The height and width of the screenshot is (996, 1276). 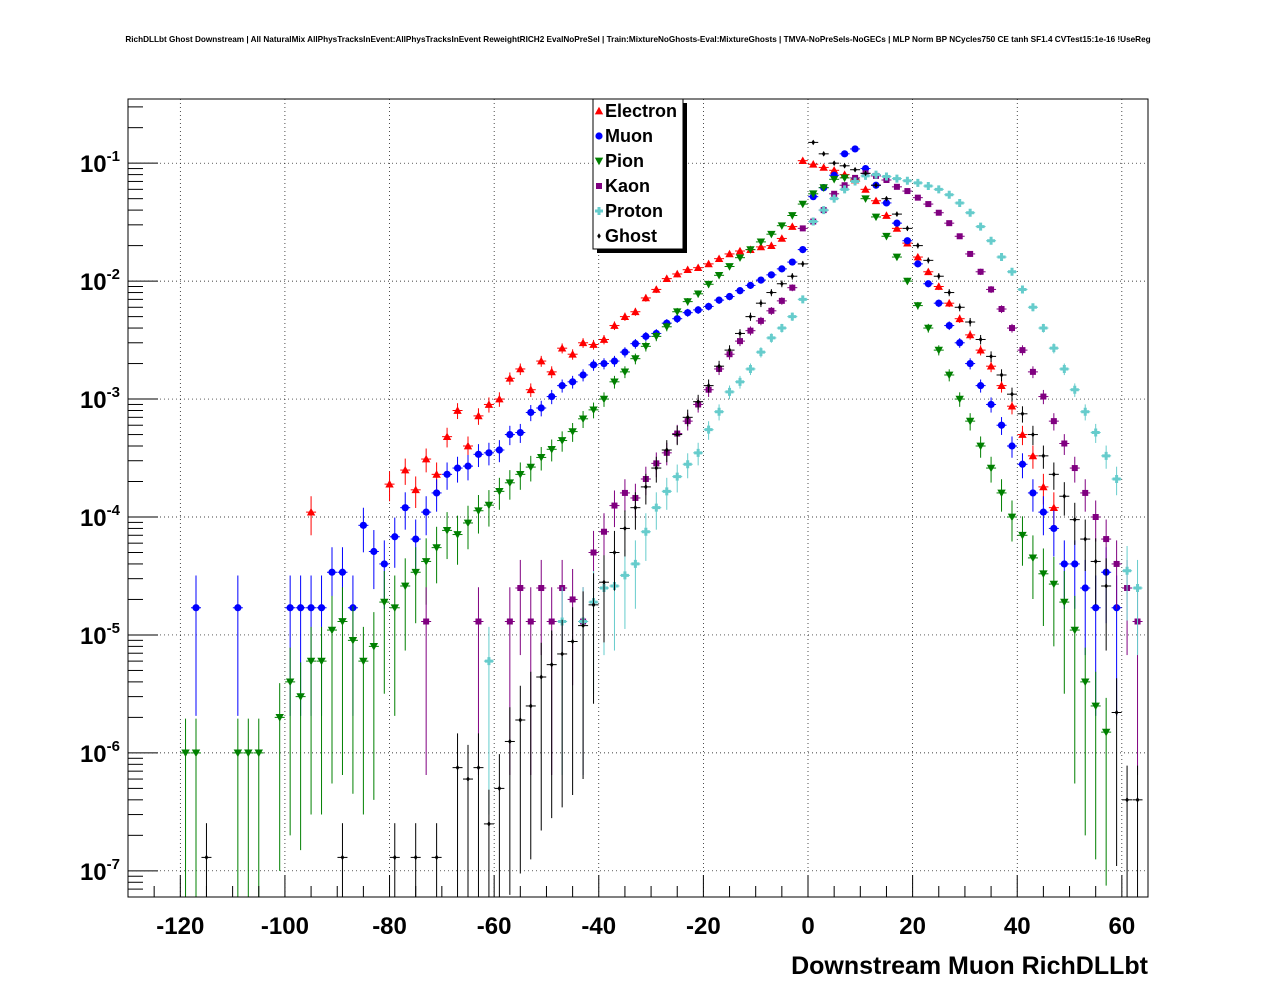 I want to click on legend: Electron Muon Pion Kaon Proton Ghost, so click(x=639, y=175).